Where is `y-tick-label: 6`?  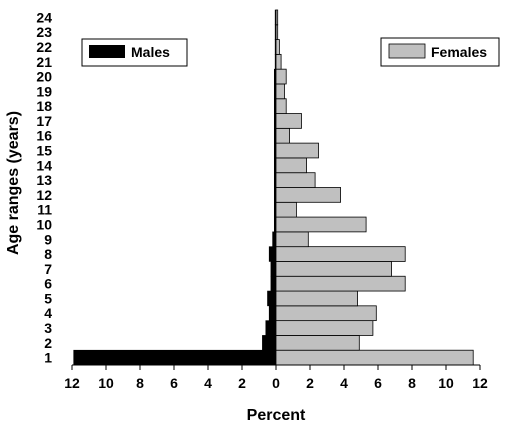 y-tick-label: 6 is located at coordinates (48, 284).